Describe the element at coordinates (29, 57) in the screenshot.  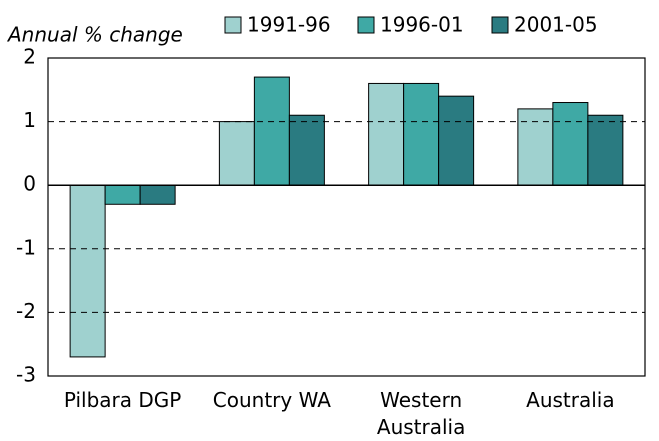
I see `y-tick-label: 2` at that location.